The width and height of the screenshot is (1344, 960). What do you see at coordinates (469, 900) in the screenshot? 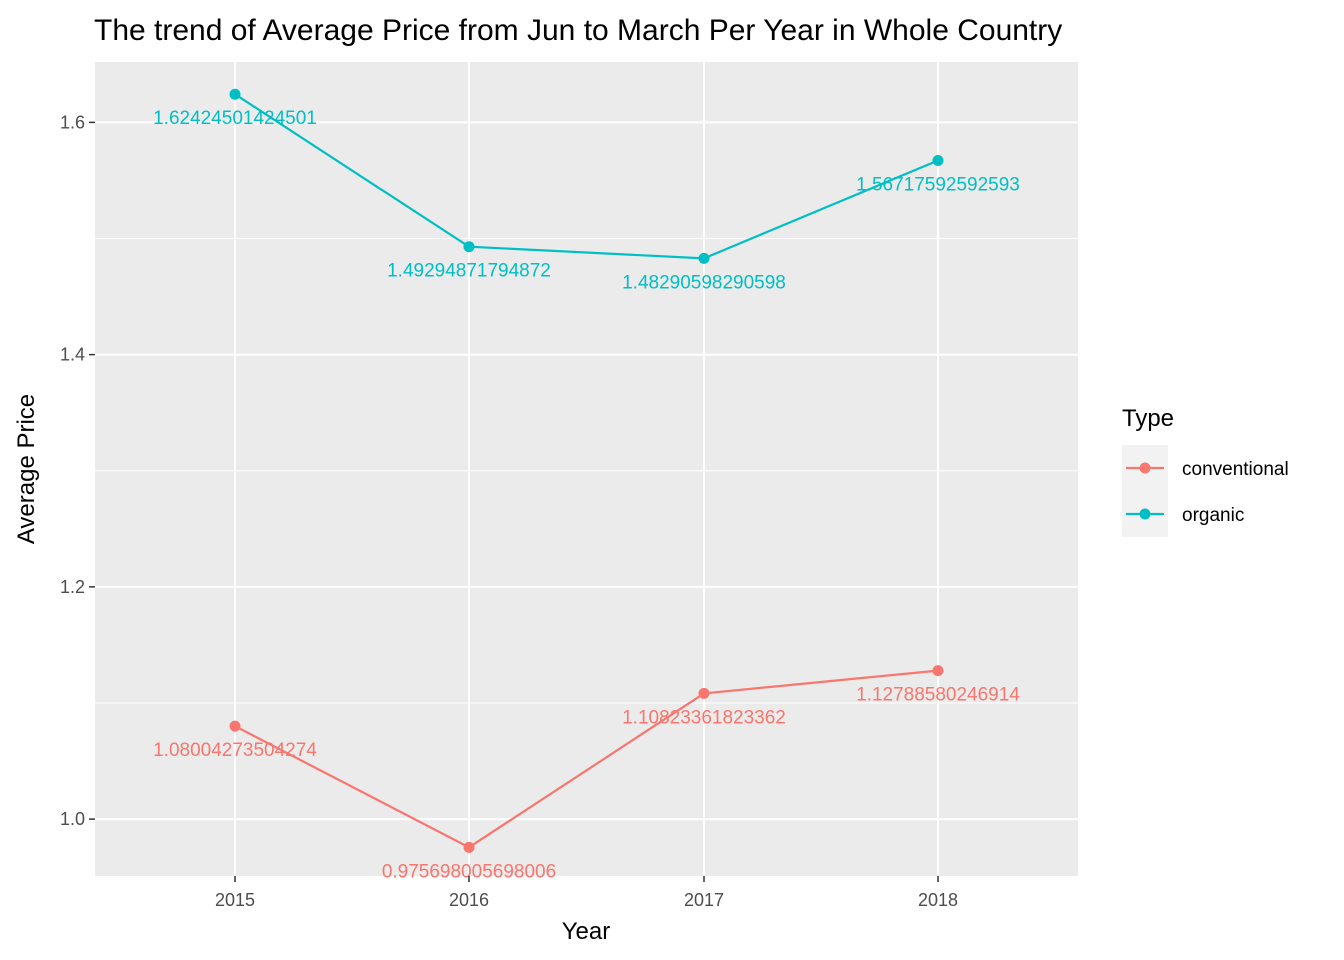
I see `x-tick-label: 2016` at bounding box center [469, 900].